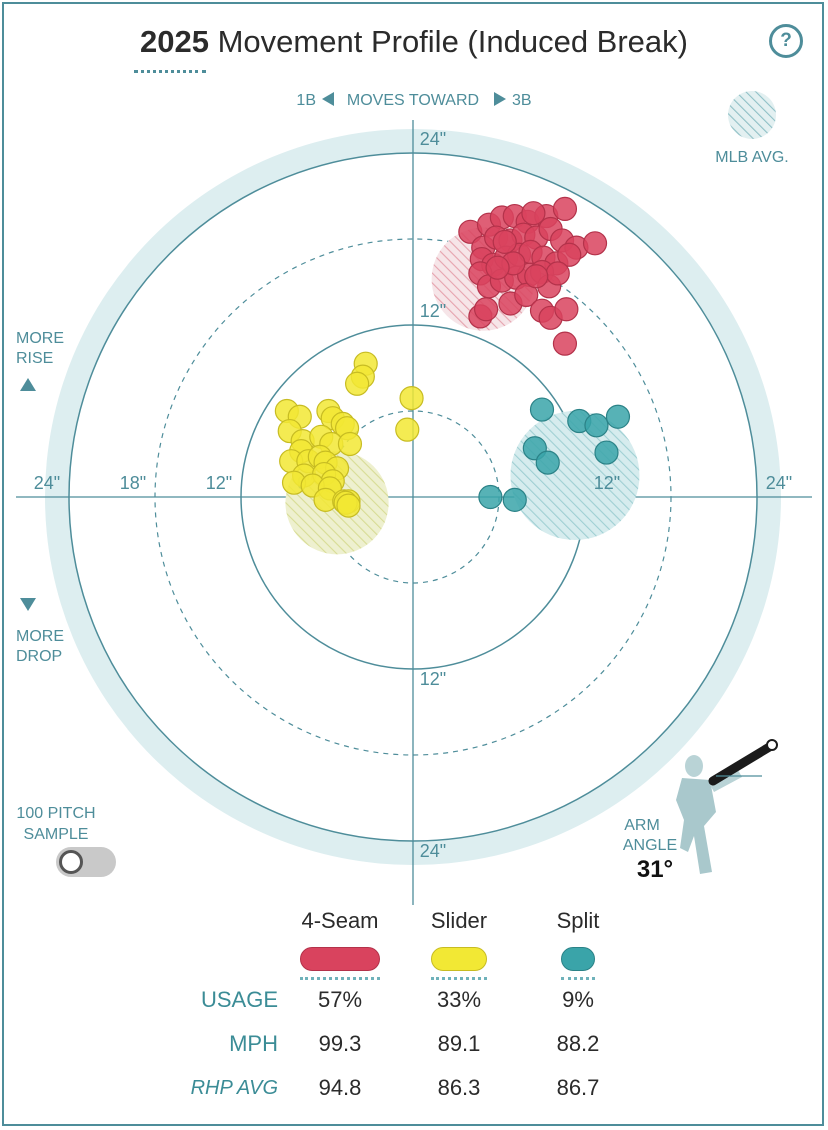 The width and height of the screenshot is (828, 1130). What do you see at coordinates (413, 100) in the screenshot?
I see `direction-middle-label: MOVES TOWARD` at bounding box center [413, 100].